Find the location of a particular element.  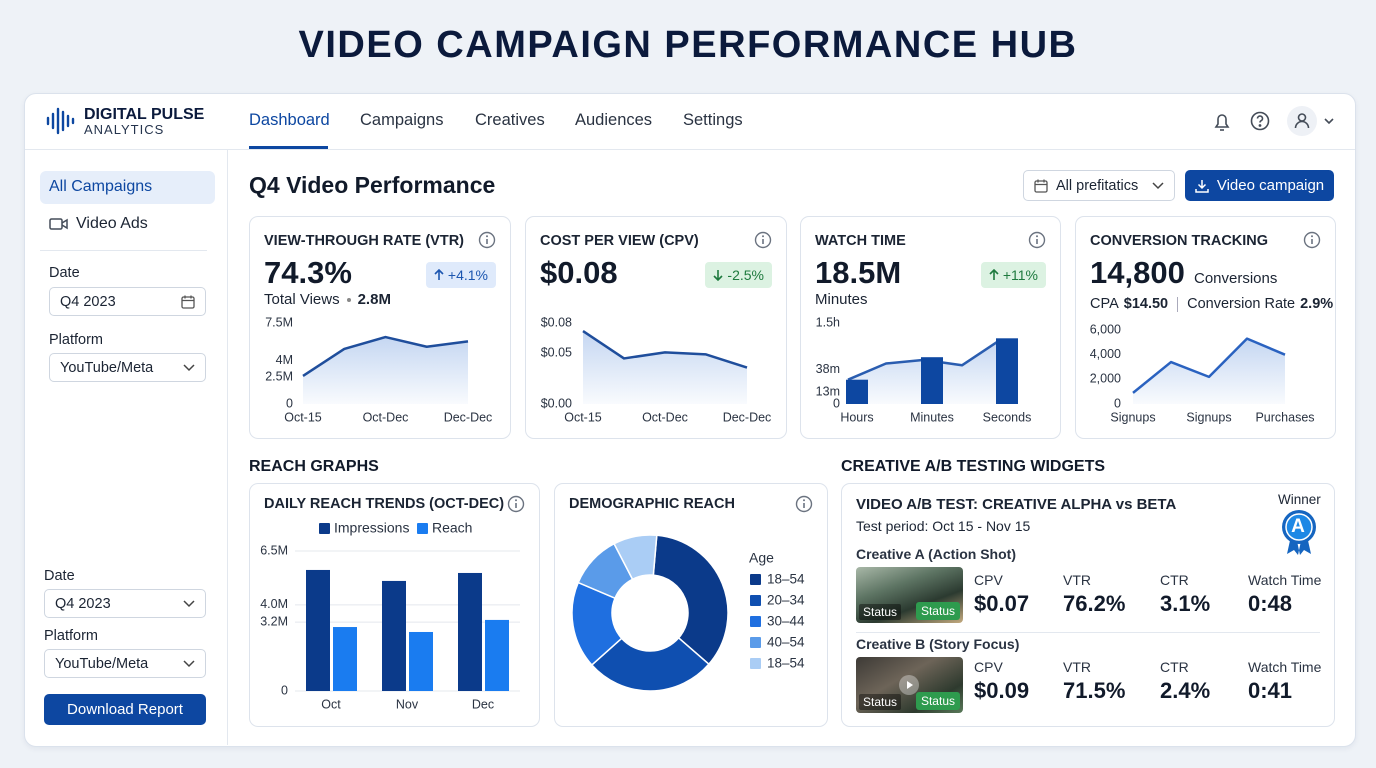

metric-value: 76.2% is located at coordinates (1094, 603).